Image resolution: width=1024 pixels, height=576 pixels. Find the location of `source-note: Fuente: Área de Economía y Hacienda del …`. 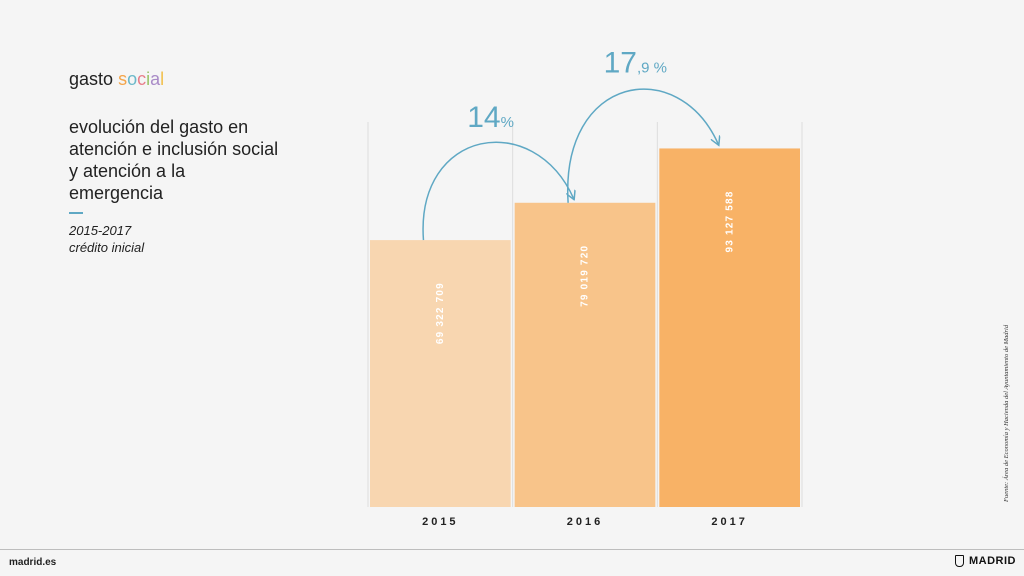

source-note: Fuente: Área de Economía y Hacienda del … is located at coordinates (1006, 413).